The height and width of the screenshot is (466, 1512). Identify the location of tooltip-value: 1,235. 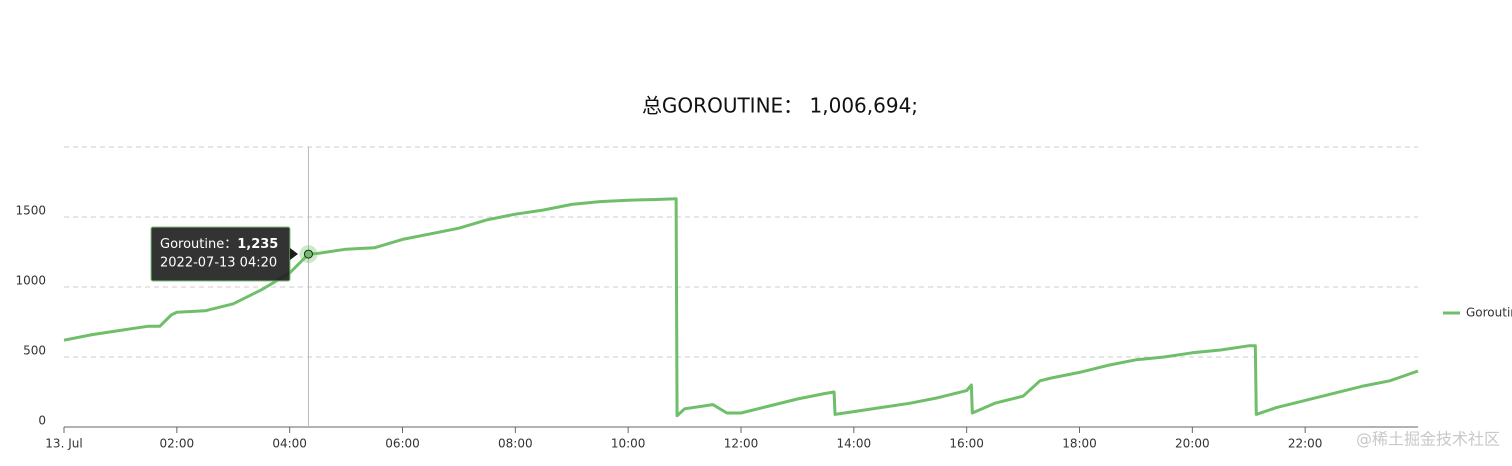
(257, 244).